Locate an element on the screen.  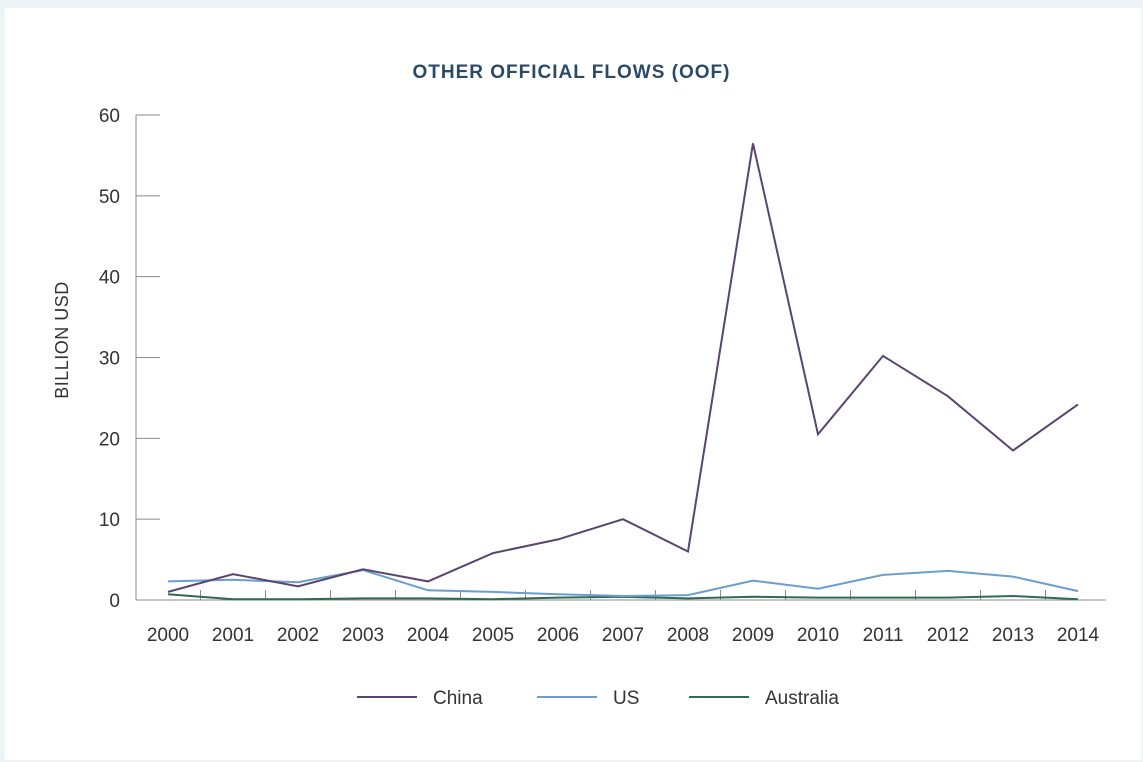
y-tick-label: 50 is located at coordinates (109, 197).